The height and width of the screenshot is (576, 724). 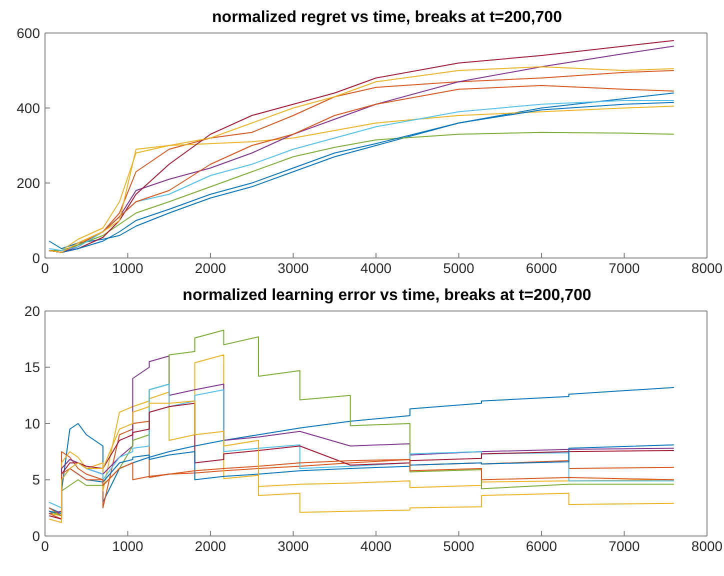 What do you see at coordinates (32, 310) in the screenshot?
I see `y-tick-label: 20` at bounding box center [32, 310].